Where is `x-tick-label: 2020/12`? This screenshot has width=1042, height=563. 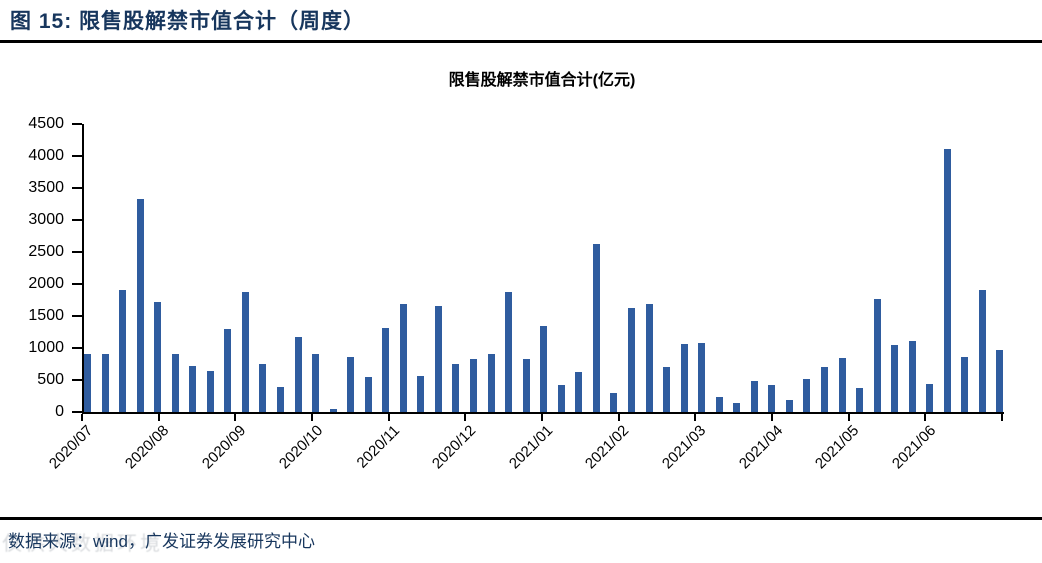
x-tick-label: 2020/12 is located at coordinates (454, 447).